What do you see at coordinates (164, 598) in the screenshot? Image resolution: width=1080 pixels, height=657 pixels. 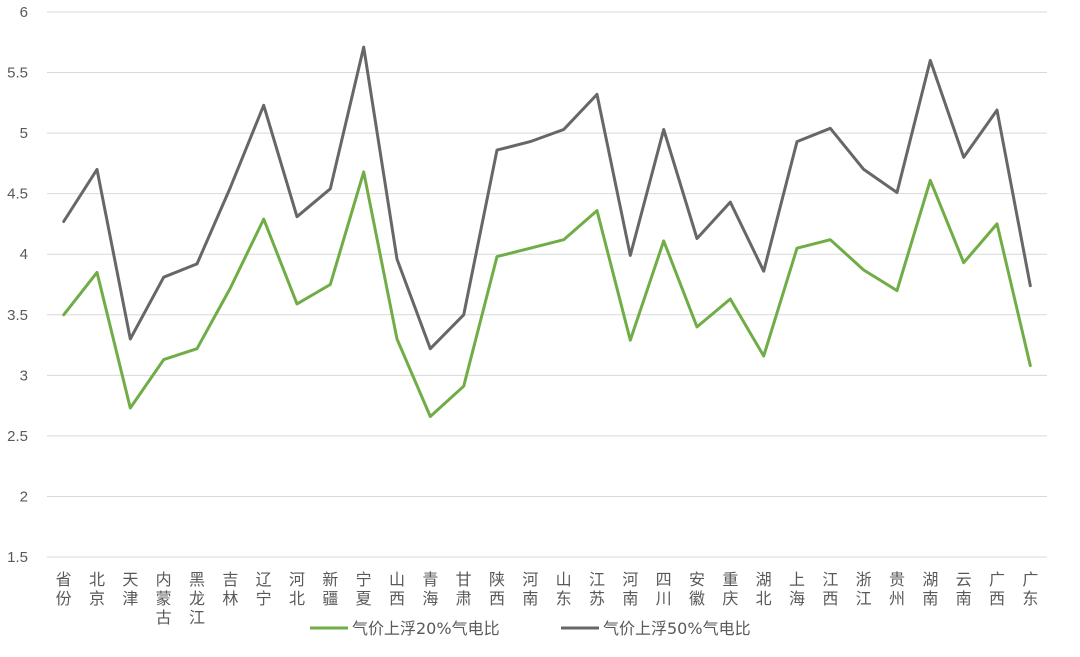 I see `x-tick-label: 内蒙古` at bounding box center [164, 598].